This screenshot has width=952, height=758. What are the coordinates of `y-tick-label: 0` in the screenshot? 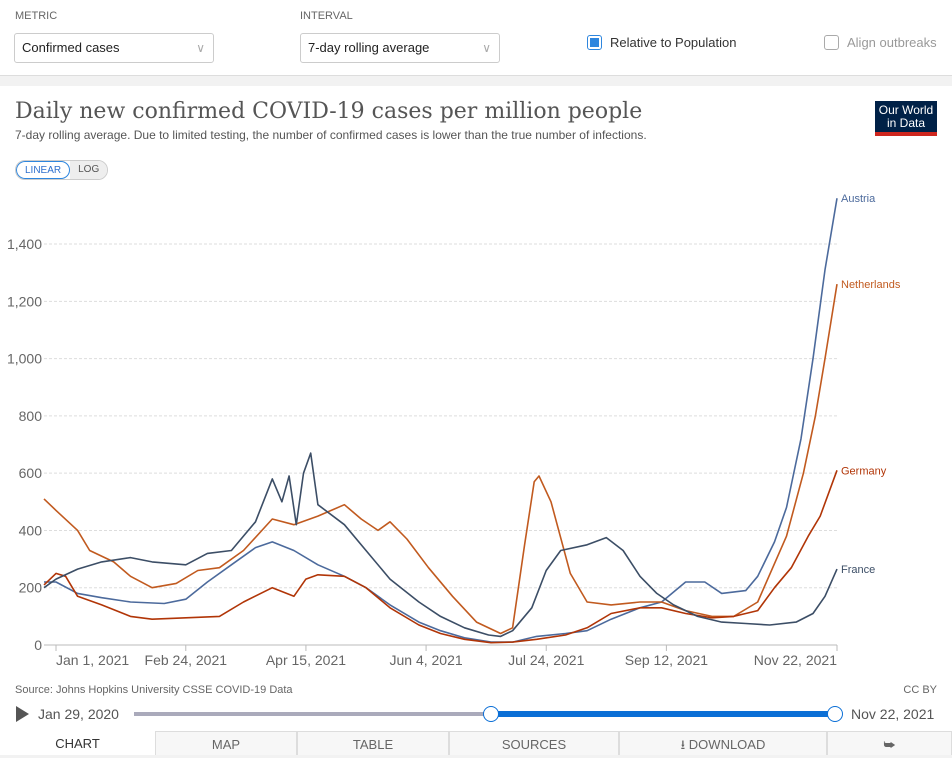 It's located at (38, 645).